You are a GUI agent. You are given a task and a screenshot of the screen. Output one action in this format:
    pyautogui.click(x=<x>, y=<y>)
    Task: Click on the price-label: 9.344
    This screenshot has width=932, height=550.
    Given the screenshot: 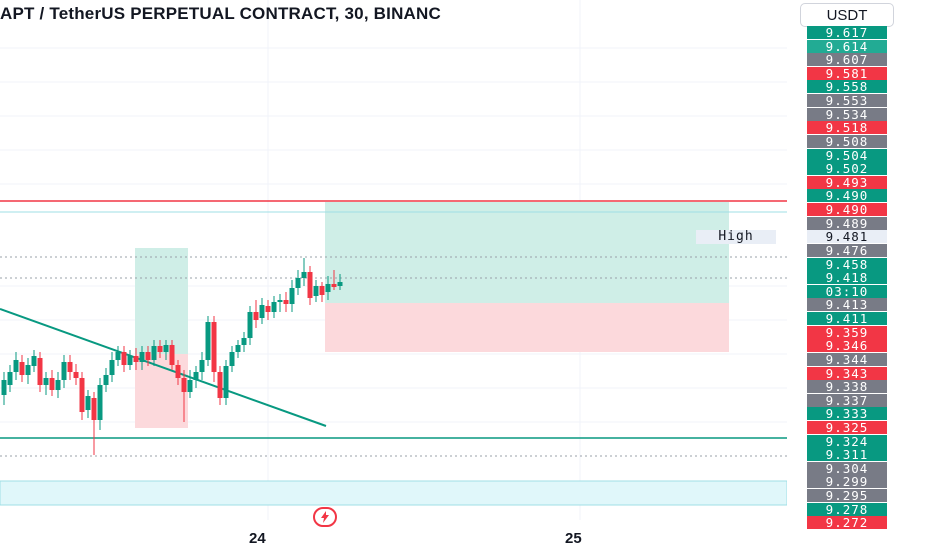 What is the action you would take?
    pyautogui.click(x=847, y=359)
    